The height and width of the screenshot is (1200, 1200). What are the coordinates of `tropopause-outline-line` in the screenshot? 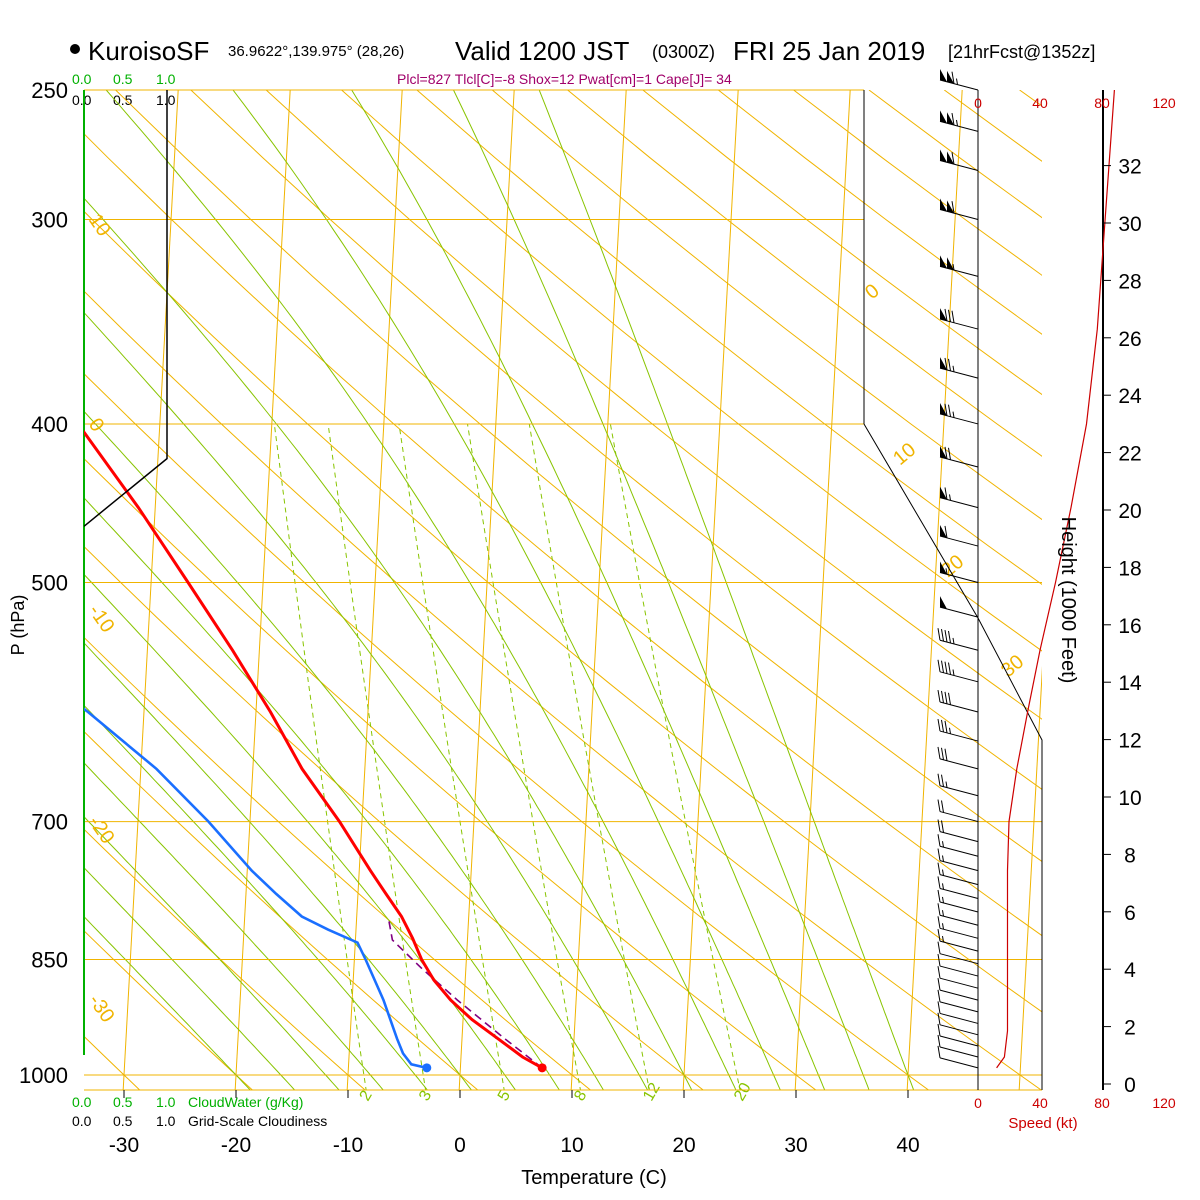 It's located at (953, 756).